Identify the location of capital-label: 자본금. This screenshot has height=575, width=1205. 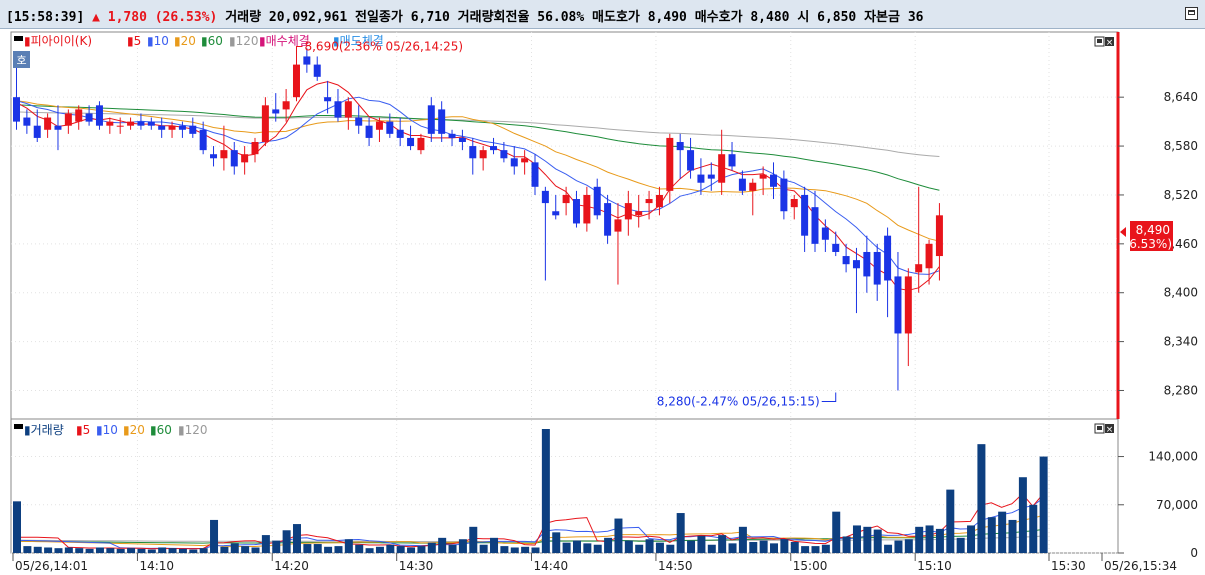
(882, 17).